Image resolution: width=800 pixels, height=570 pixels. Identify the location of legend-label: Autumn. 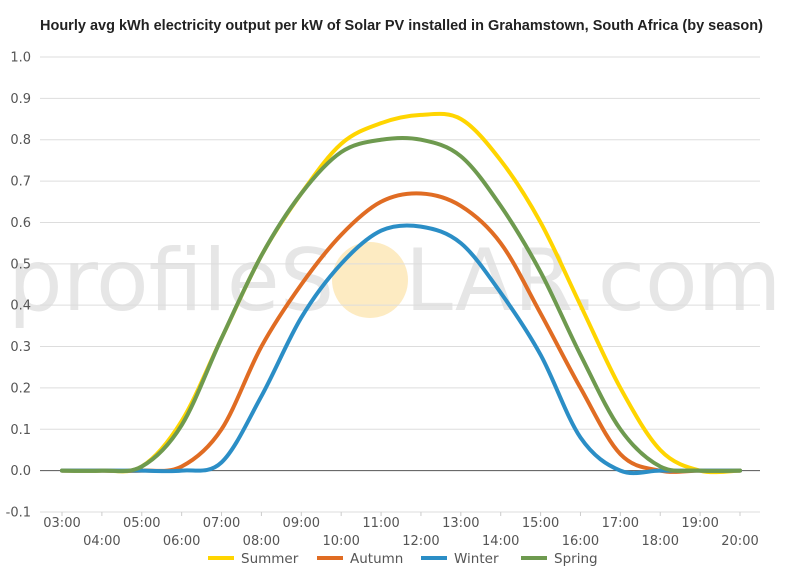
(376, 559).